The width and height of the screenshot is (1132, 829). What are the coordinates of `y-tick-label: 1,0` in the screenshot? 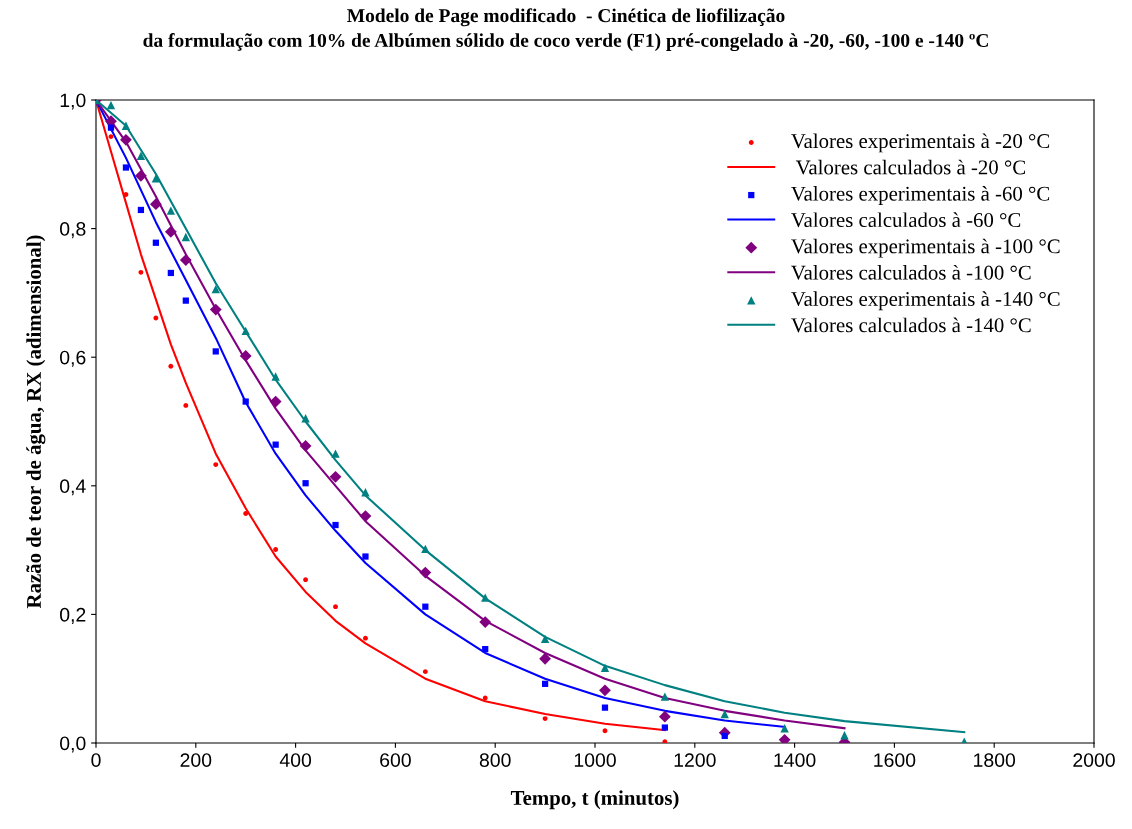 It's located at (73, 101).